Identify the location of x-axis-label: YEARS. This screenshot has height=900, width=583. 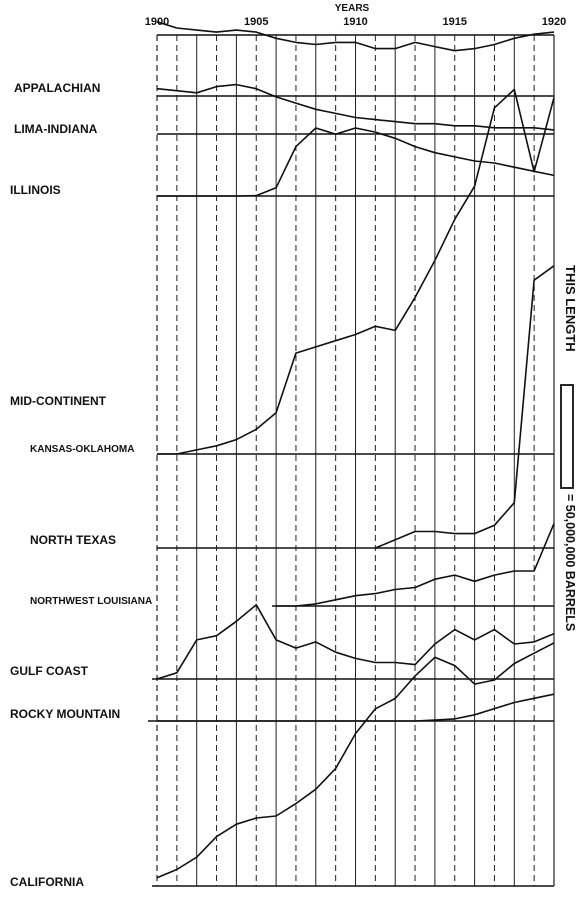
(352, 8).